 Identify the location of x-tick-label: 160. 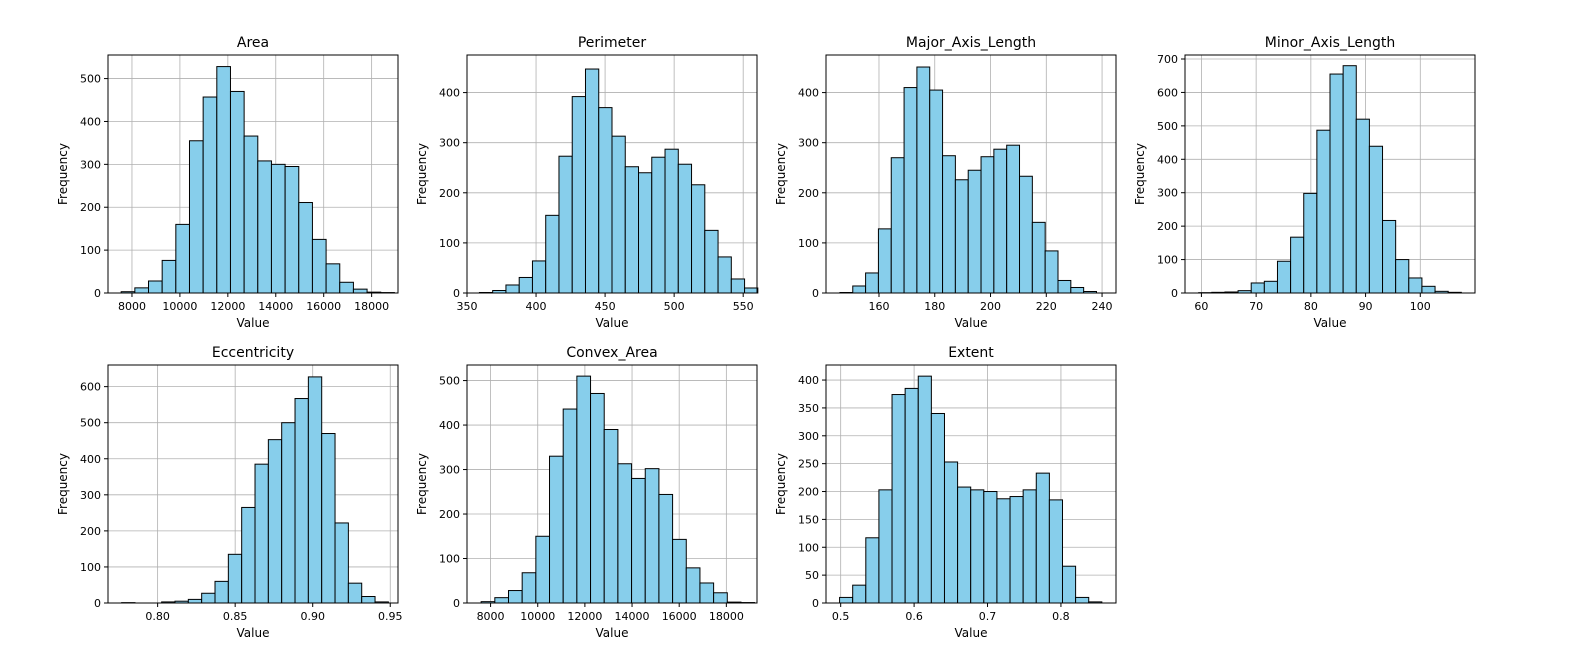
(878, 306).